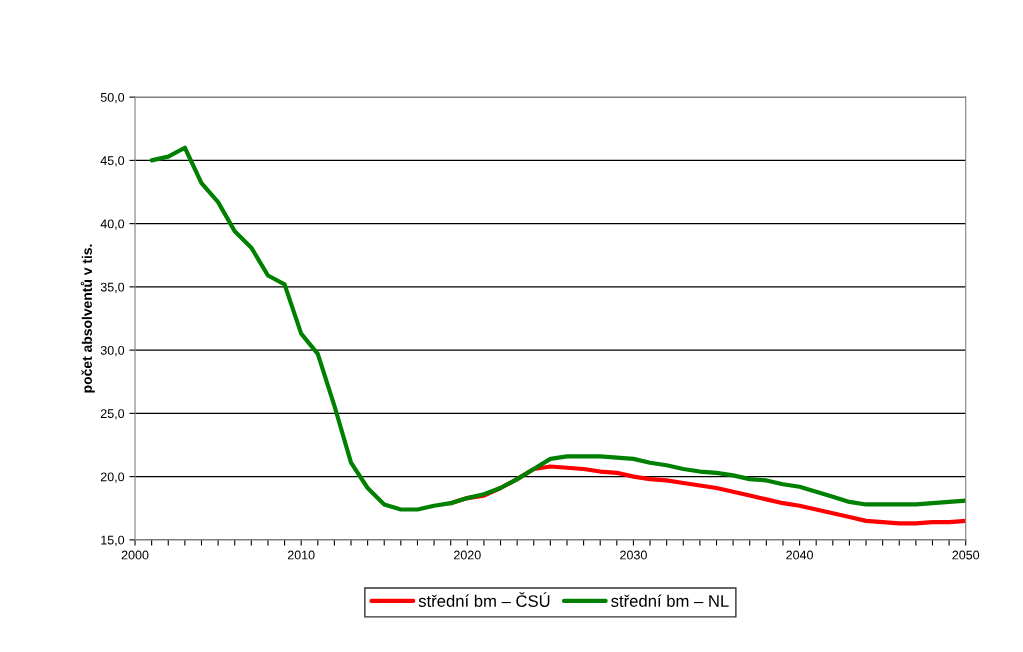 The width and height of the screenshot is (1023, 652). Describe the element at coordinates (799, 555) in the screenshot. I see `x-tick-label: 2040` at that location.